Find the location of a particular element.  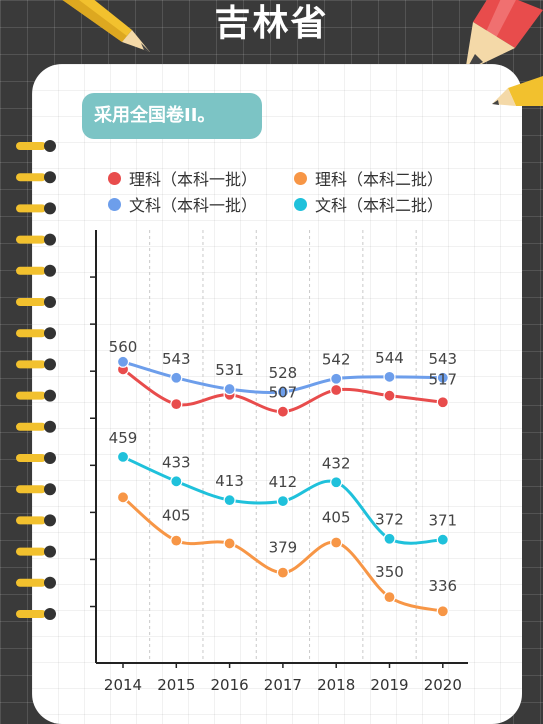

x-tick-label: 2018 is located at coordinates (336, 685).